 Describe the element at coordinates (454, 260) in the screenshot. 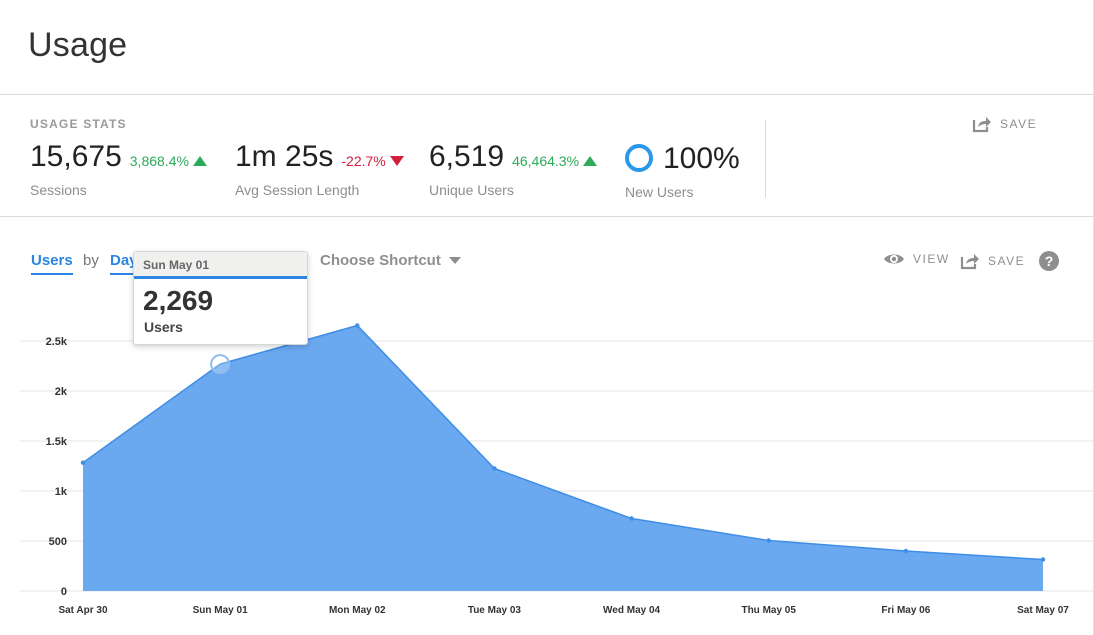

I see `caret-down-icon` at that location.